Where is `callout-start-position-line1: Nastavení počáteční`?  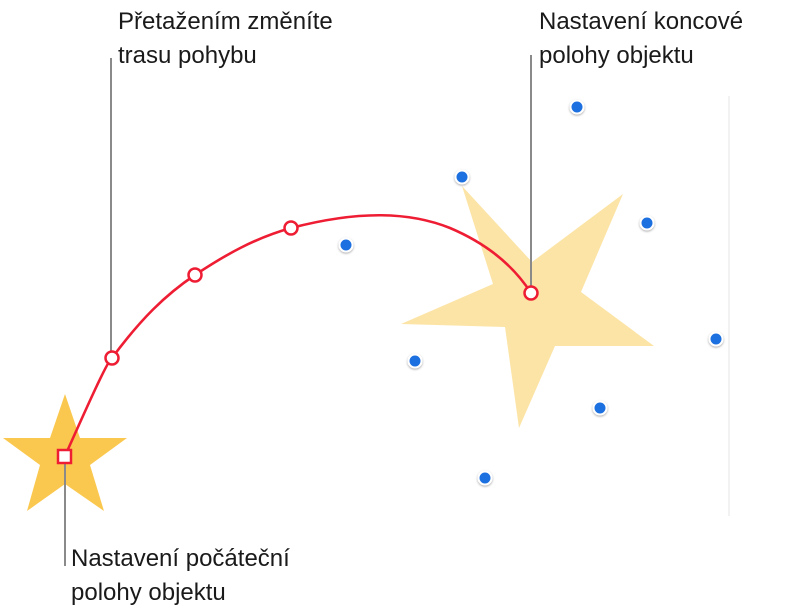
callout-start-position-line1: Nastavení počáteční is located at coordinates (180, 558).